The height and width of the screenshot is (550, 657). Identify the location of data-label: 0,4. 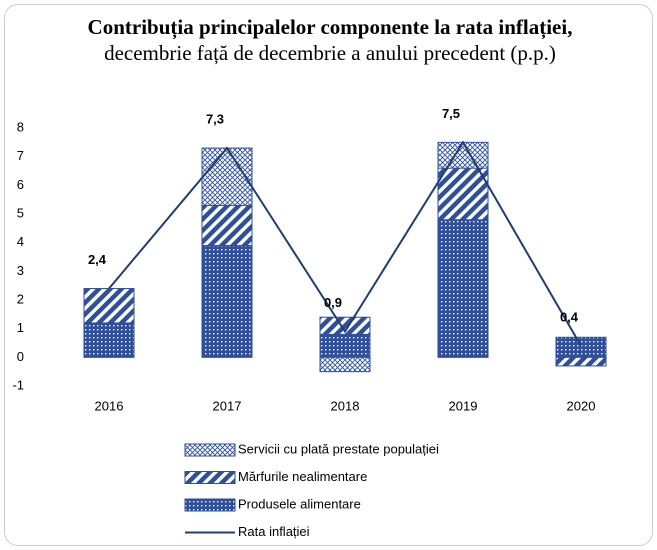
(569, 316).